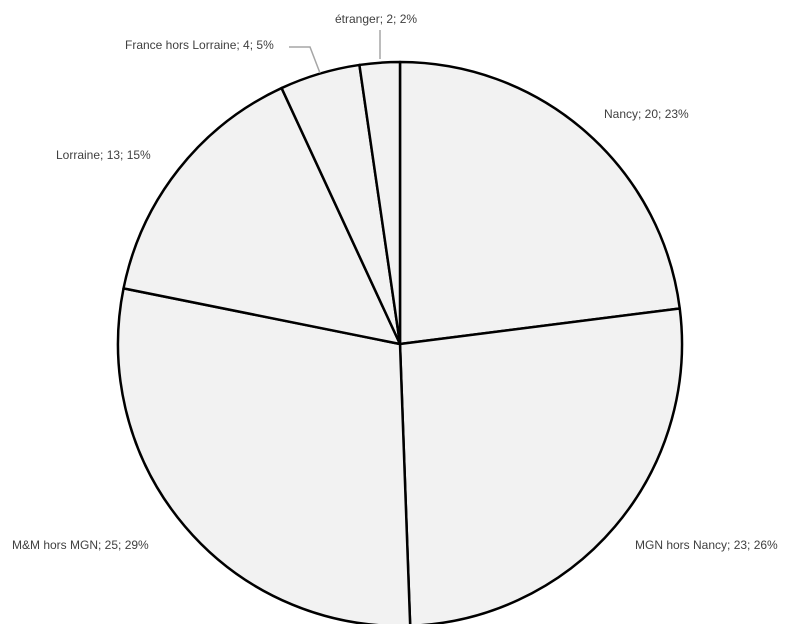 This screenshot has height=624, width=792. Describe the element at coordinates (335, 52) in the screenshot. I see `leader-lines` at that location.